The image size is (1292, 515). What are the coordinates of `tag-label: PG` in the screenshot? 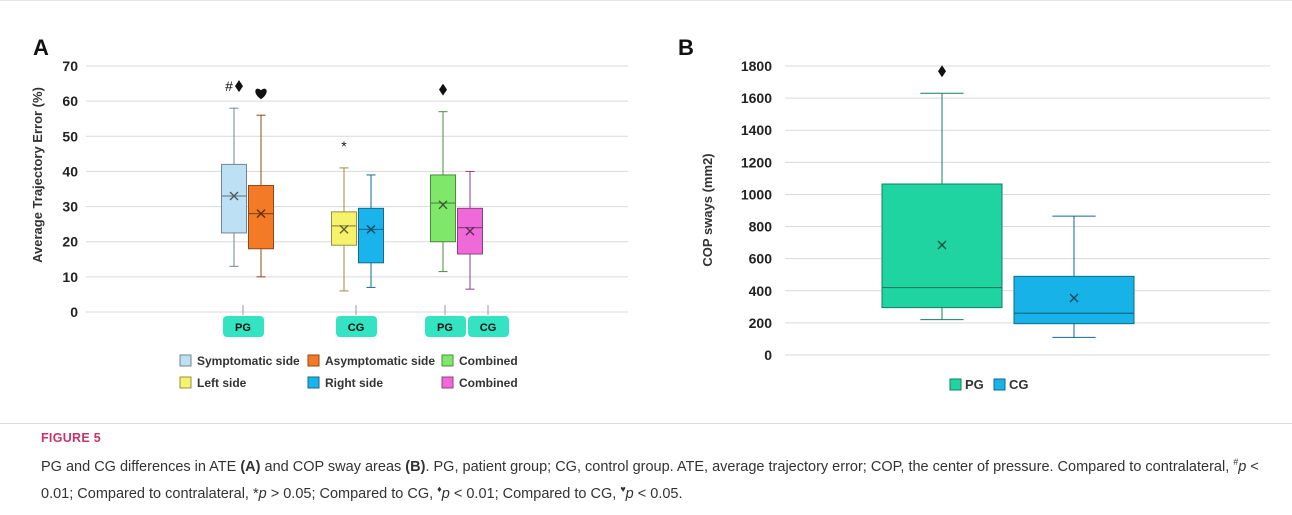 It's located at (243, 328).